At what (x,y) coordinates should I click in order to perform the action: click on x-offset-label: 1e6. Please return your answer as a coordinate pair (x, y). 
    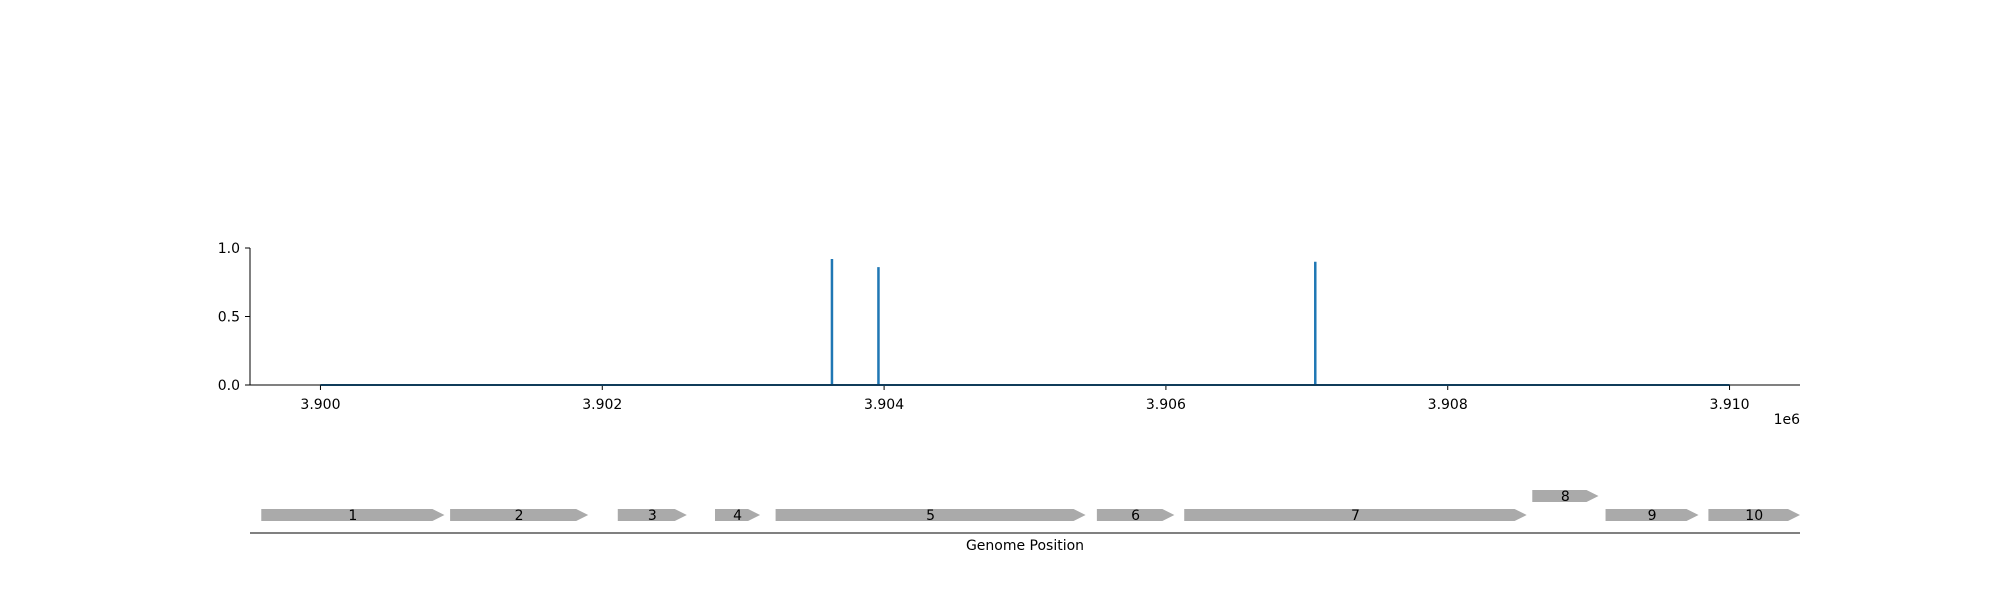
    Looking at the image, I should click on (1787, 420).